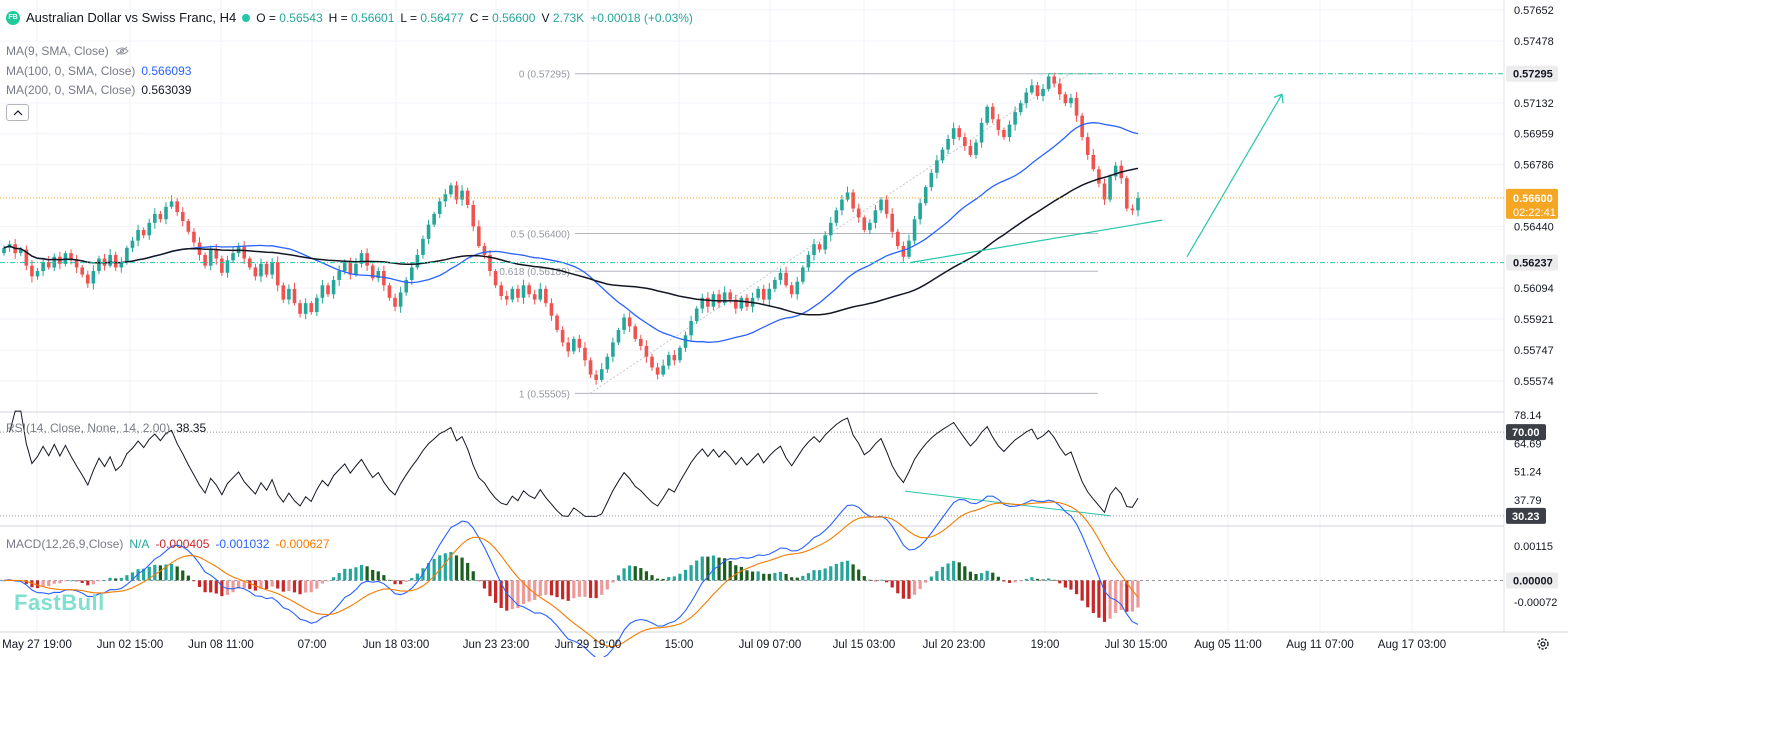  I want to click on fib-high-tag-bg, so click(1532, 73).